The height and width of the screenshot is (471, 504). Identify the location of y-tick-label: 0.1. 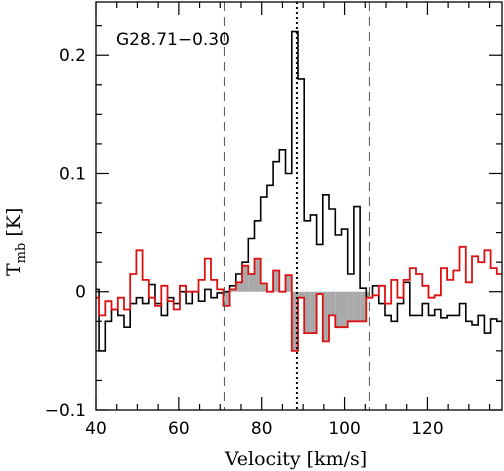
(72, 174).